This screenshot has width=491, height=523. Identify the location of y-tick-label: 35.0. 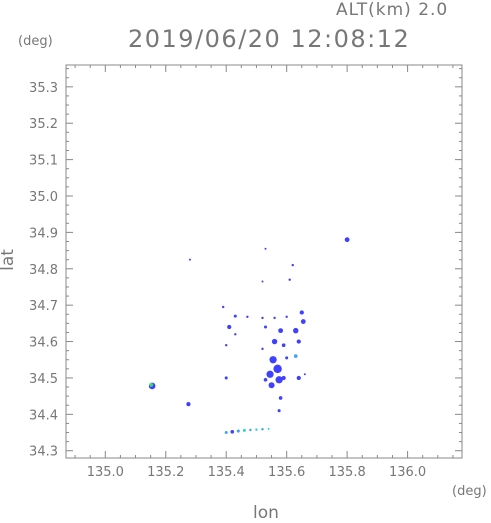
(43, 197).